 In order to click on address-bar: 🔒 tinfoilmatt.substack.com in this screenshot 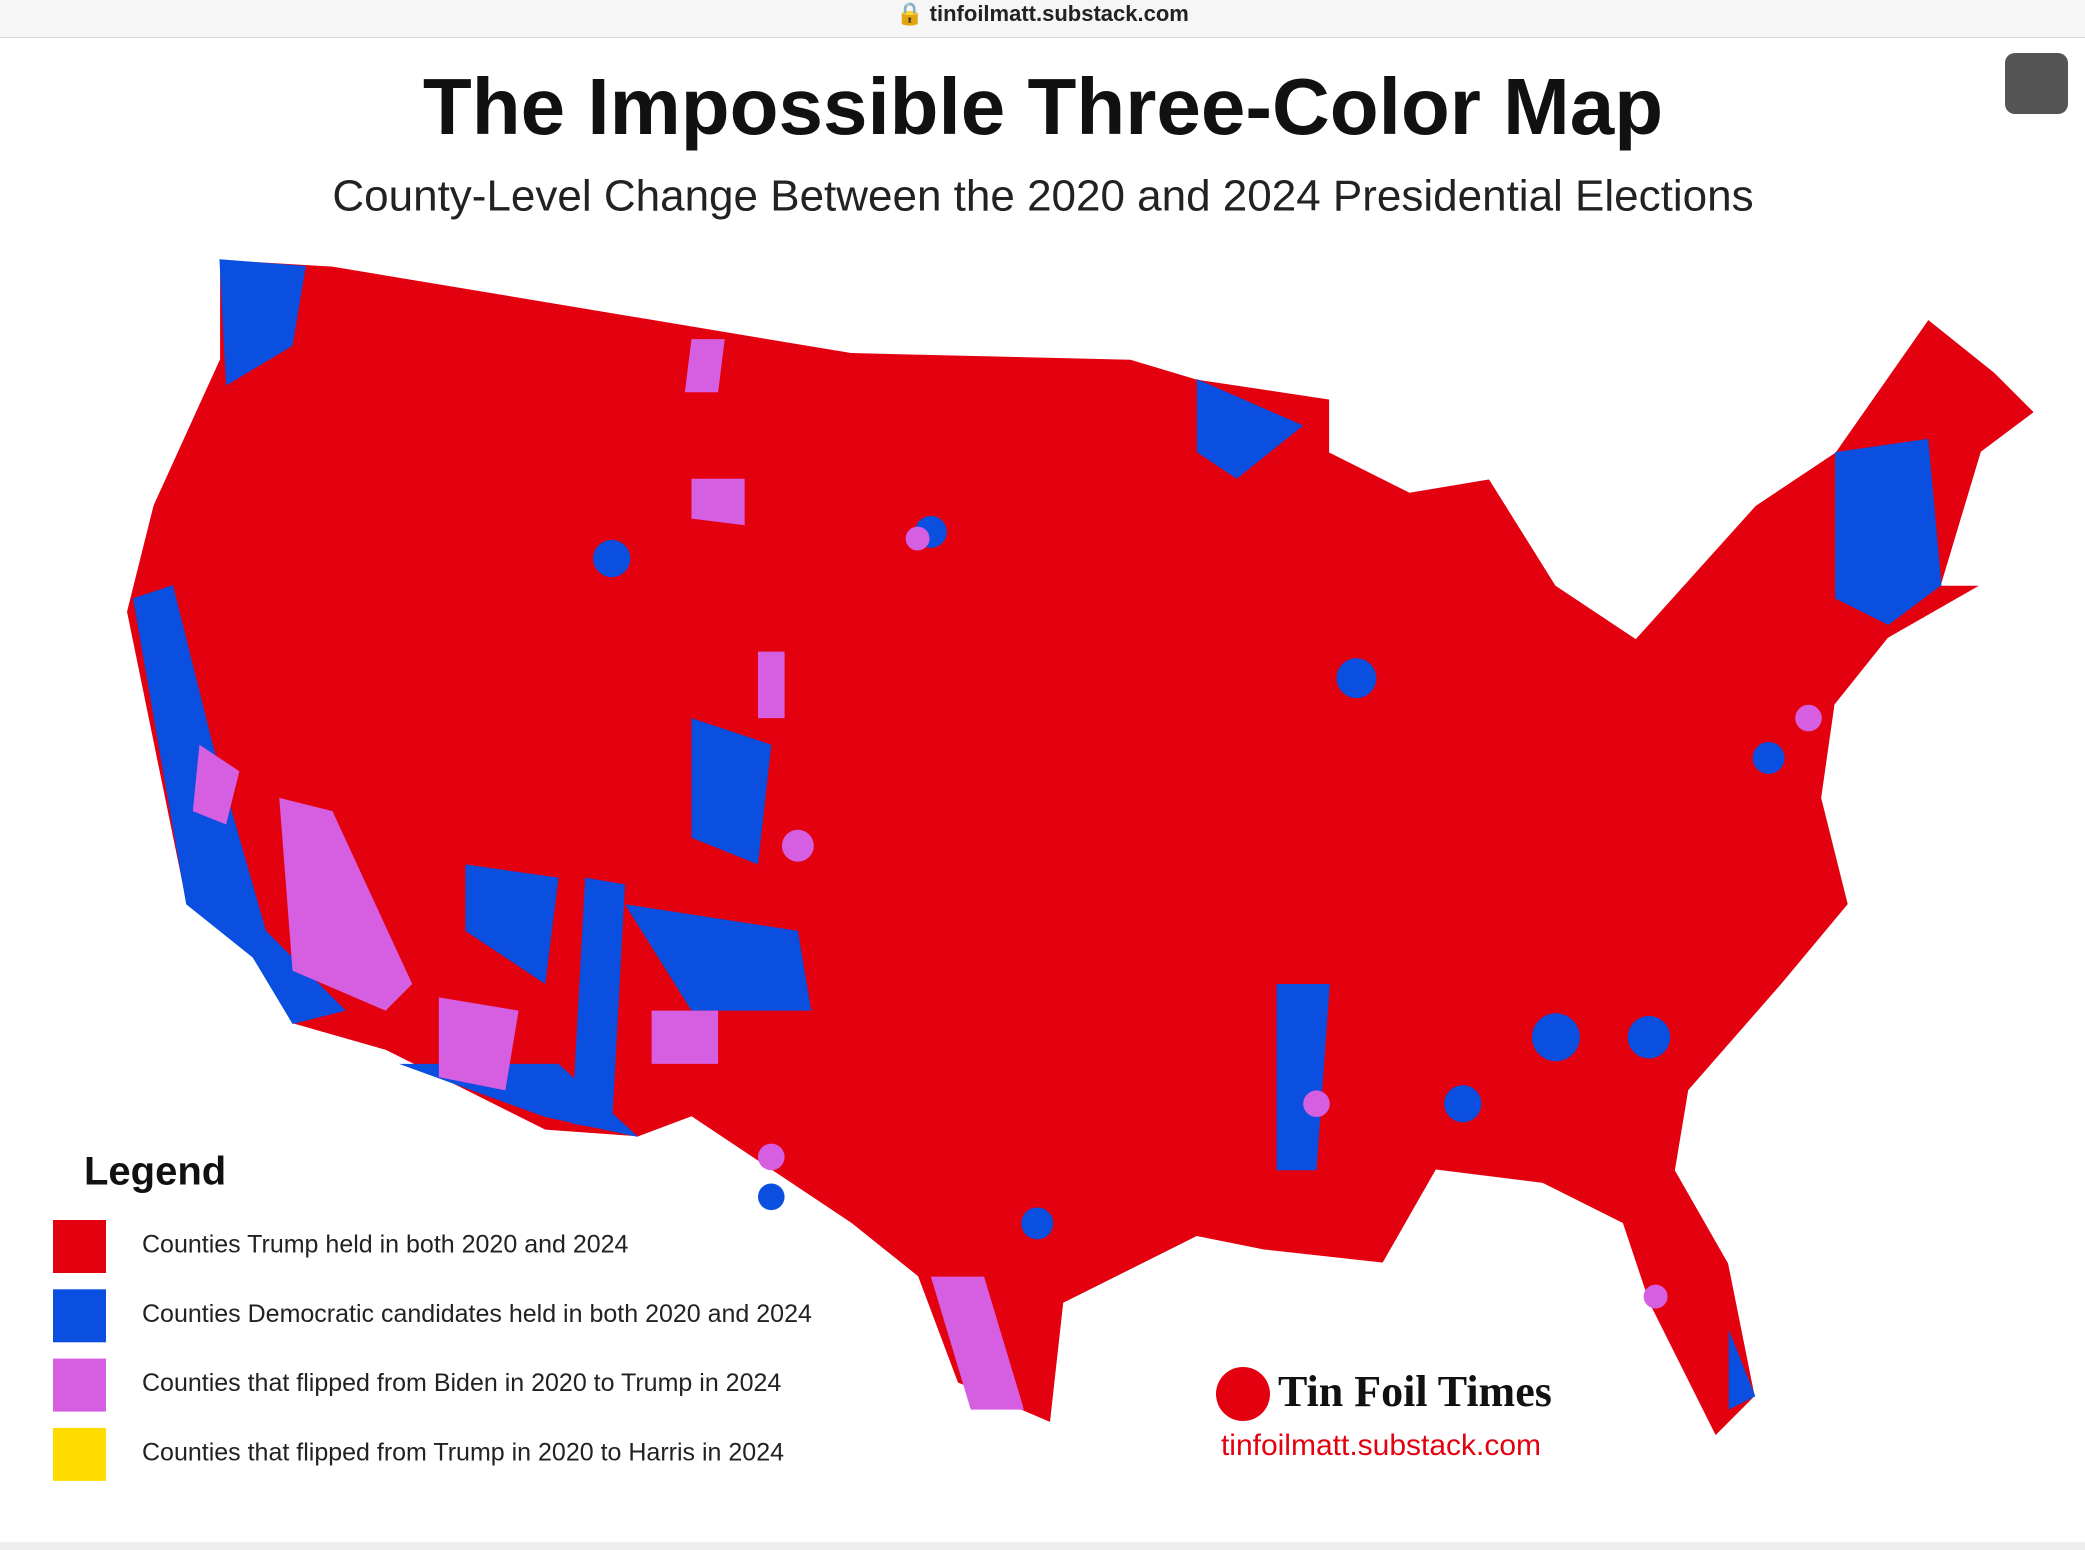, I will do `click(1042, 19)`.